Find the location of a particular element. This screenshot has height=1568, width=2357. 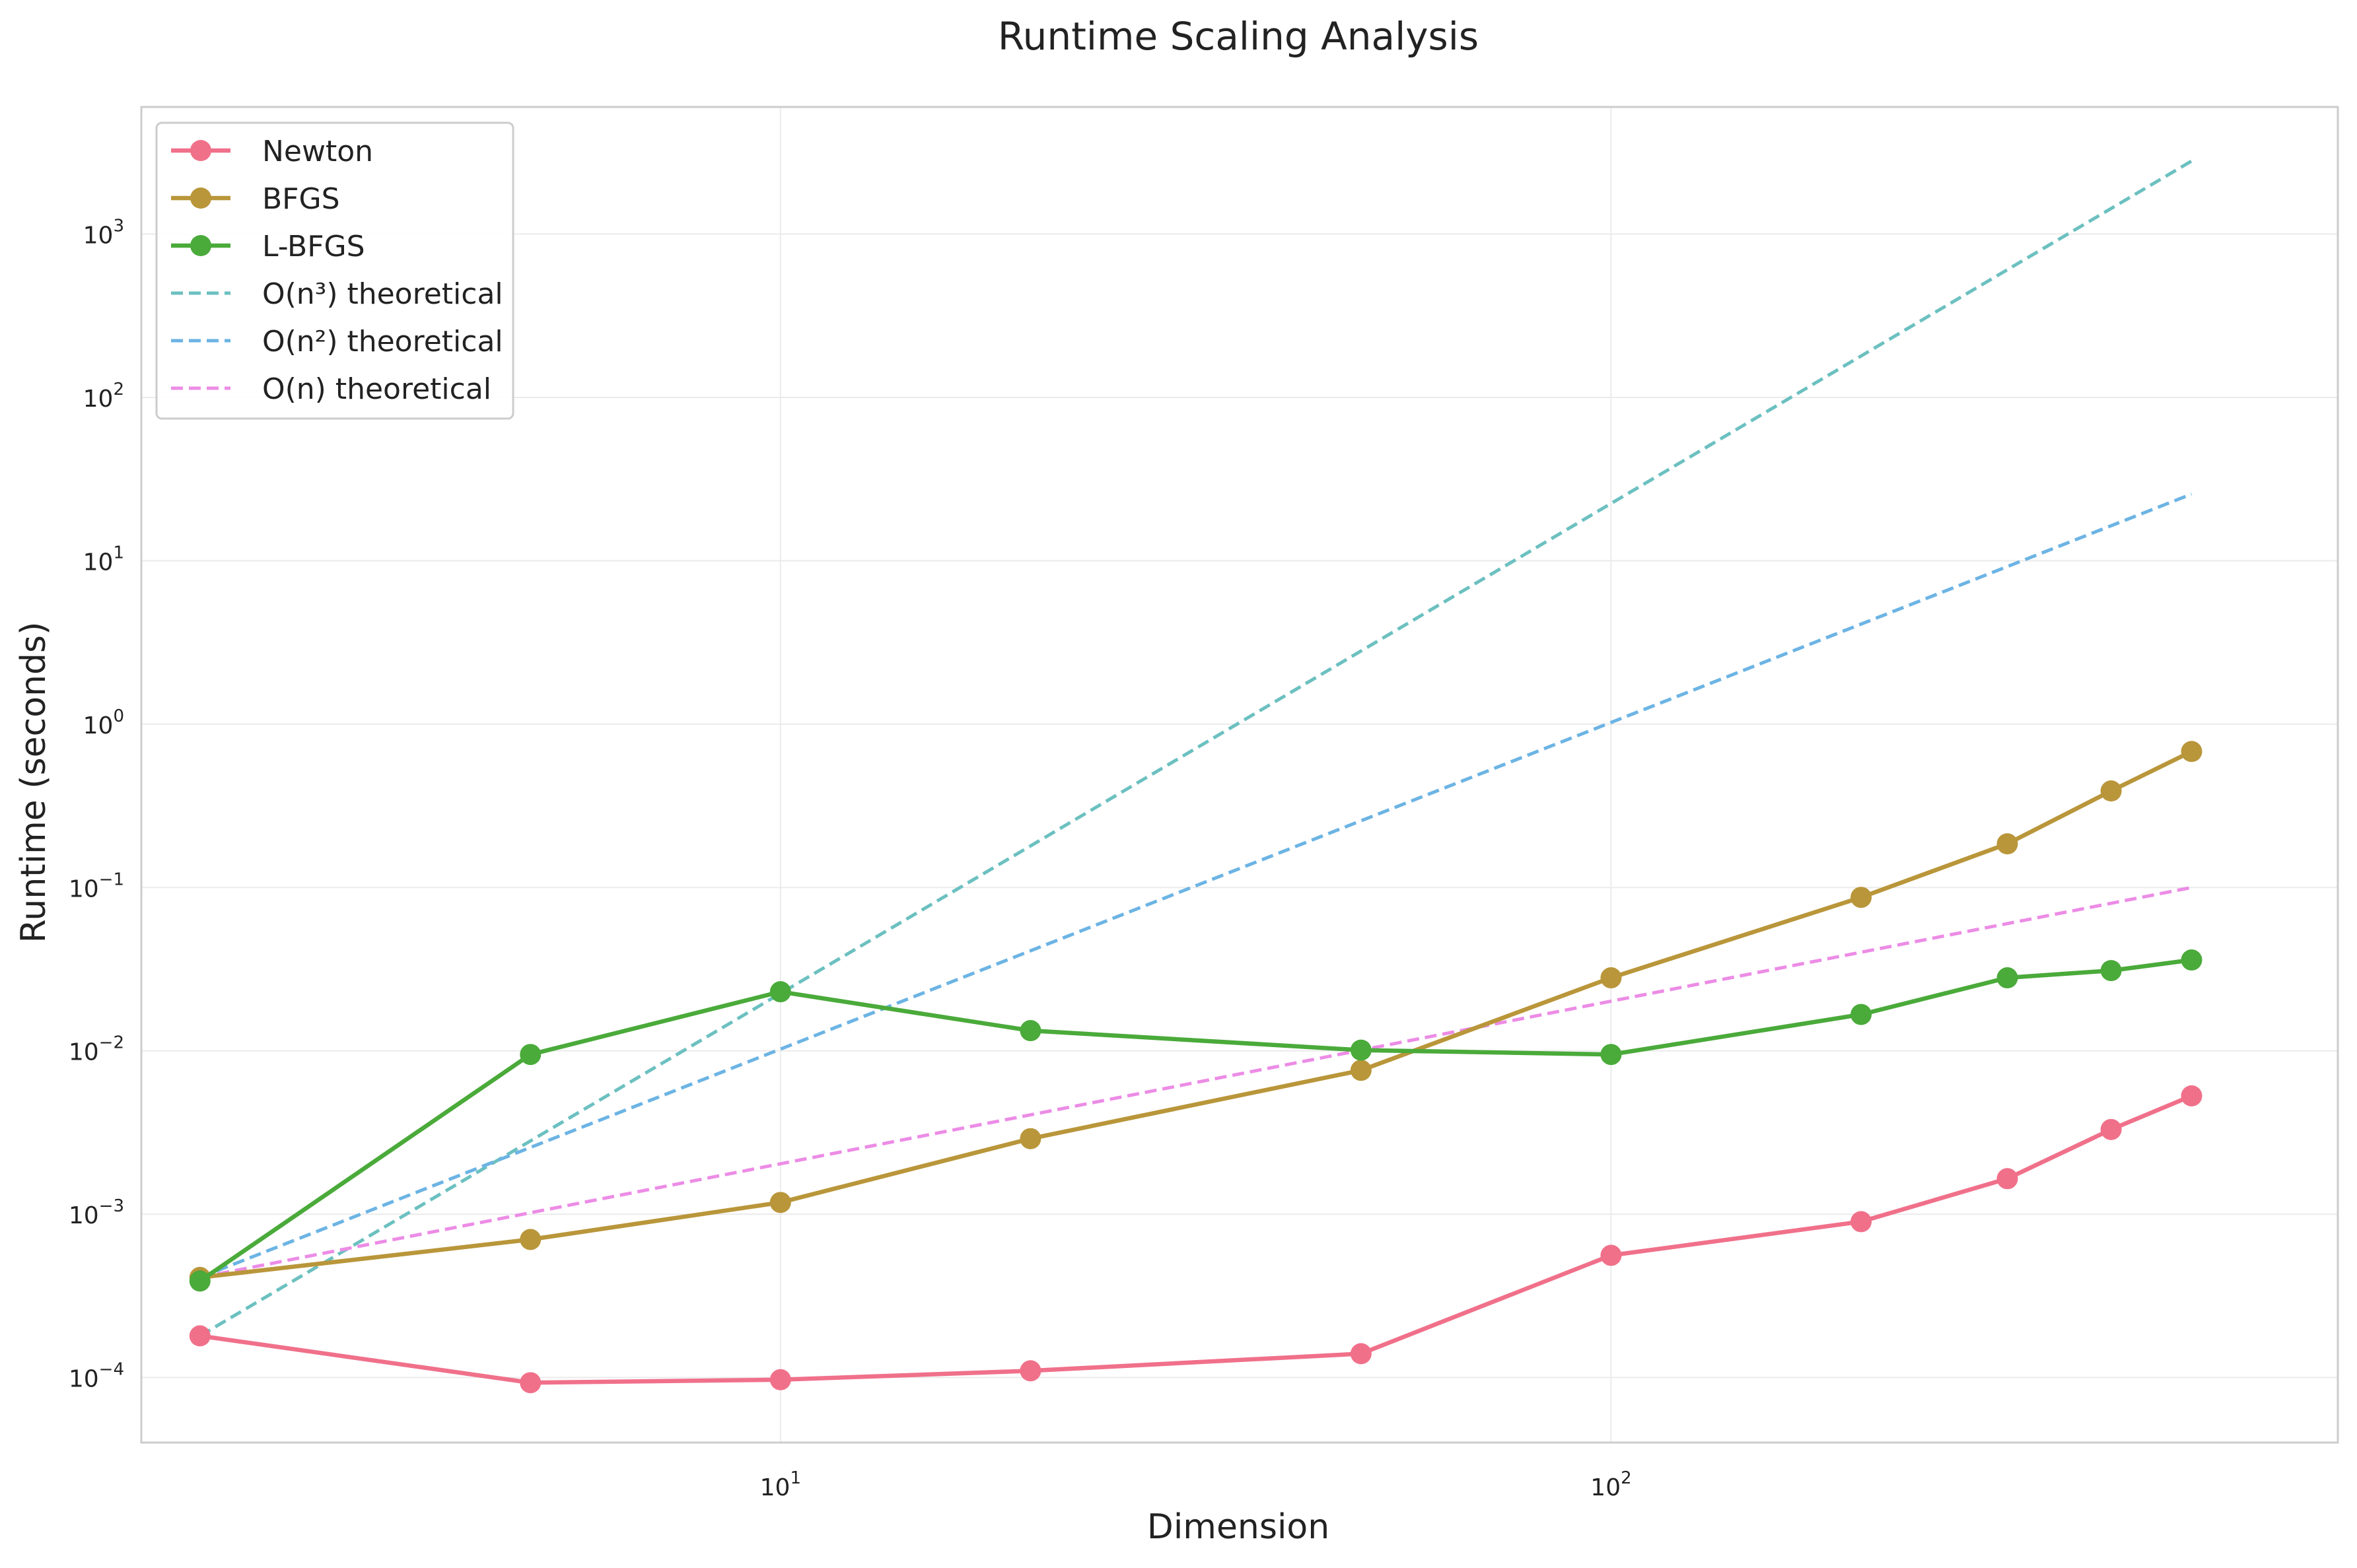

chart-title: Runtime Scaling Analysis is located at coordinates (1238, 36).